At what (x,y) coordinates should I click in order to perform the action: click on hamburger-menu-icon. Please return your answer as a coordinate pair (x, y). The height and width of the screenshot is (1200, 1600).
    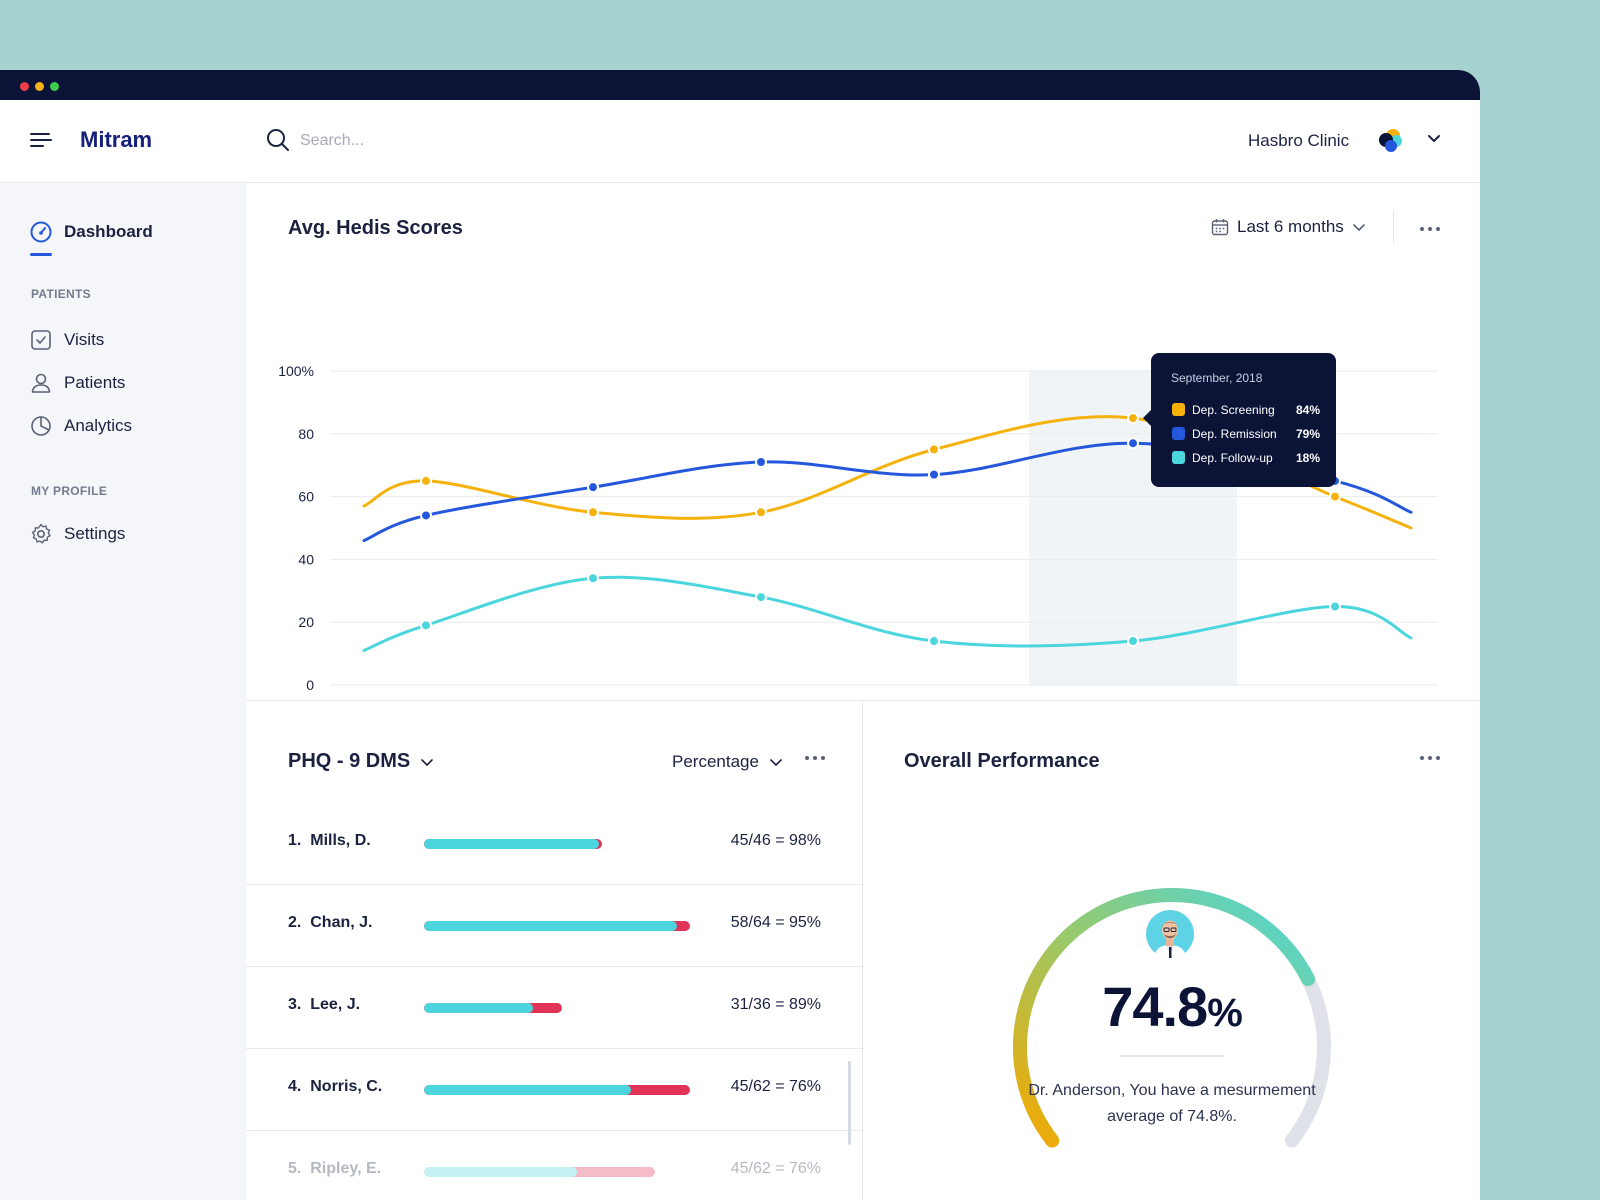
    Looking at the image, I should click on (41, 140).